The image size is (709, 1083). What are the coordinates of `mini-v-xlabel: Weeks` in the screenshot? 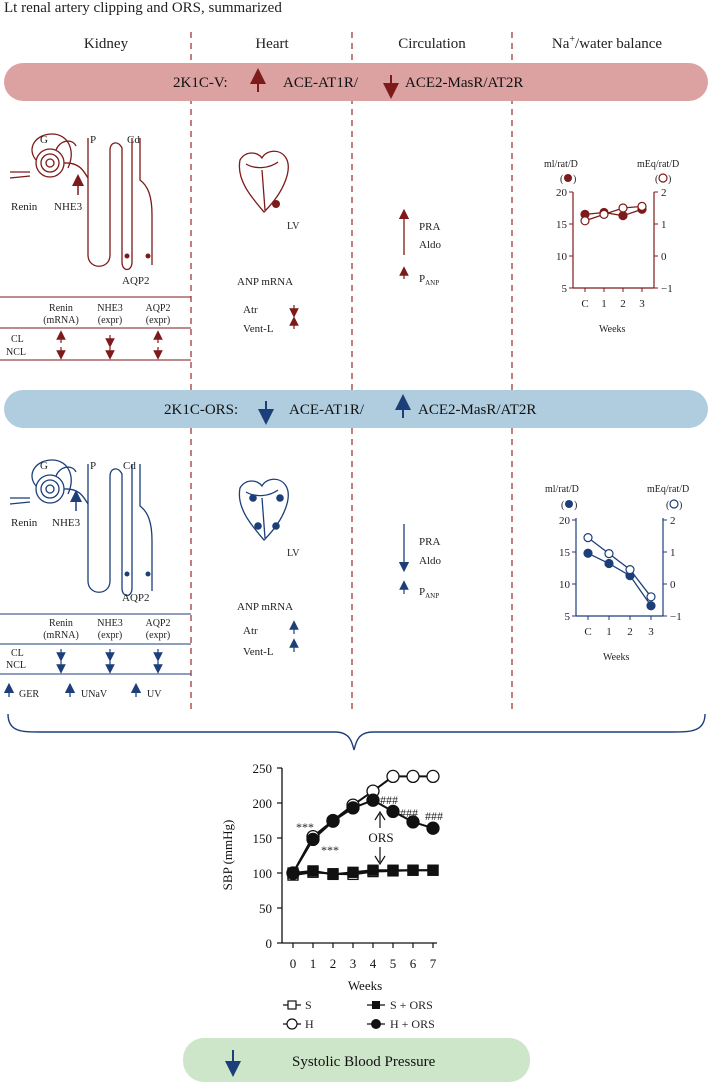 It's located at (612, 329).